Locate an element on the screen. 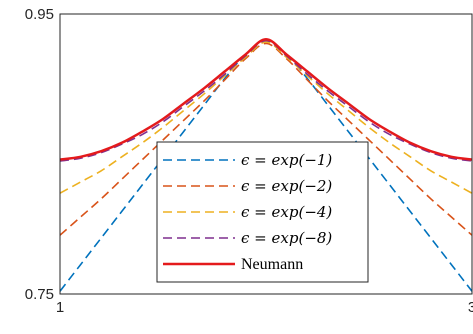 This screenshot has width=473, height=334. legend-label: ϵ = exp(−4) is located at coordinates (286, 212).